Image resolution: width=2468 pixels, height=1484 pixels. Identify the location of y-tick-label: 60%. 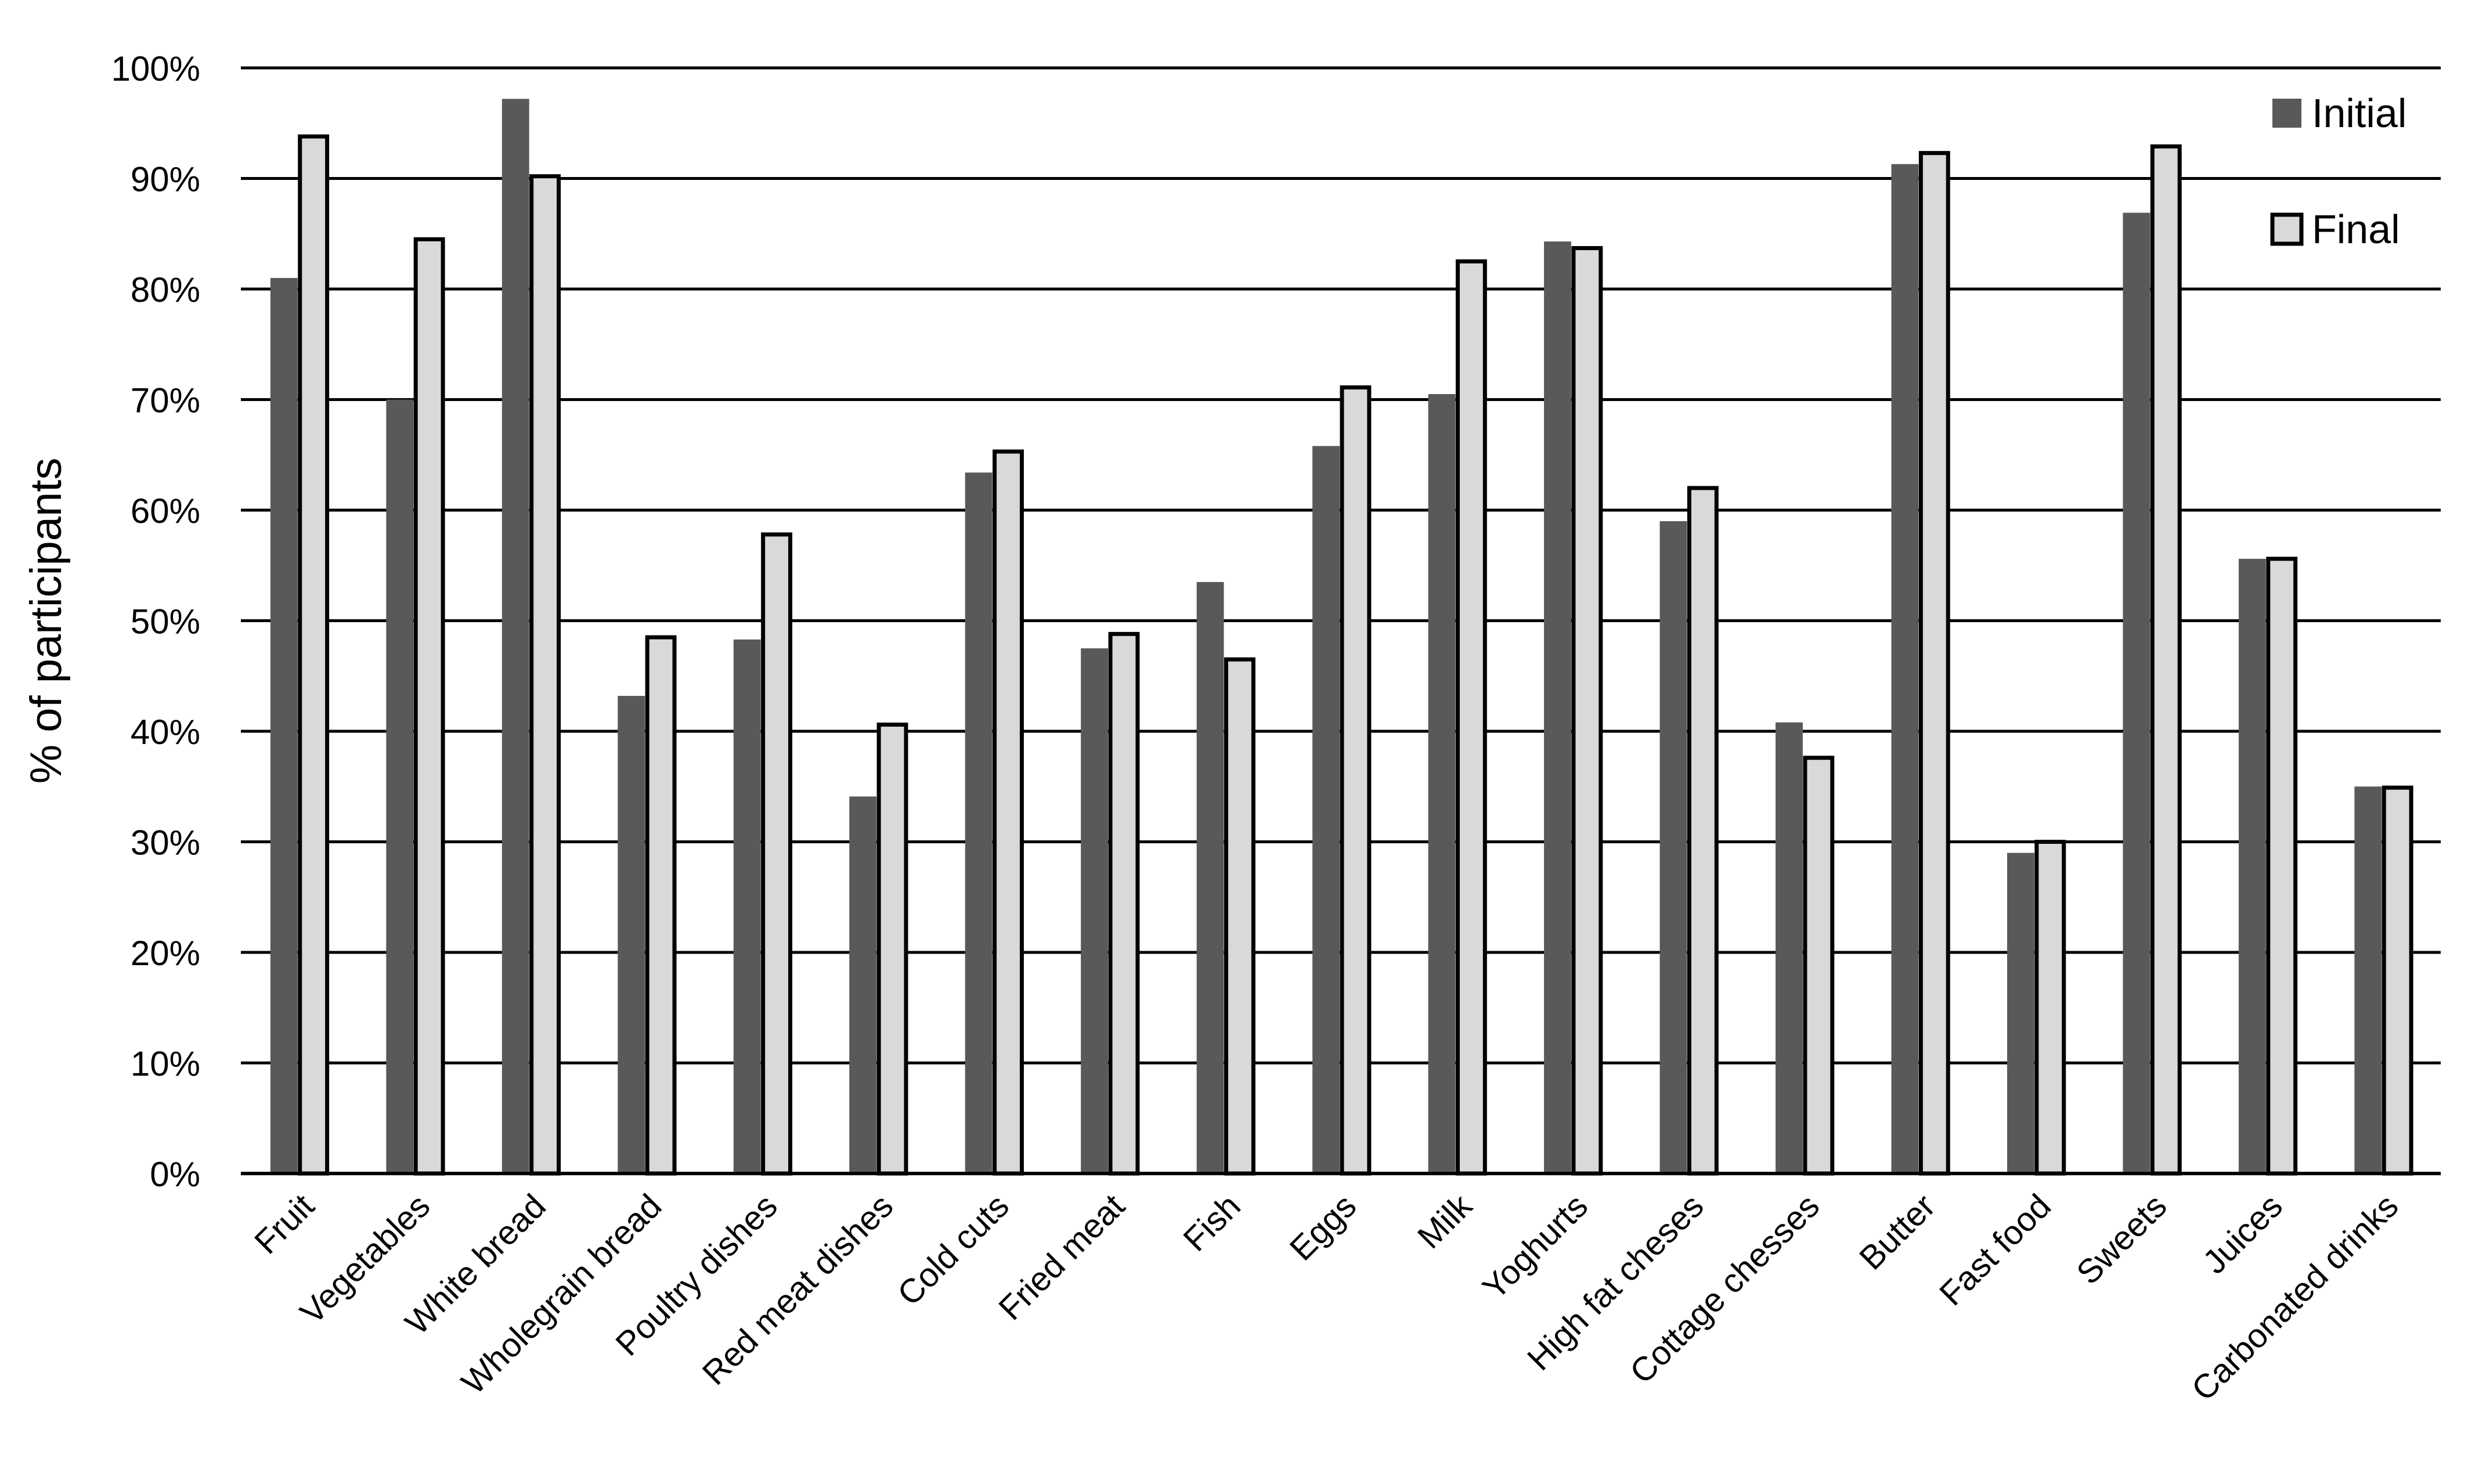
(165, 511).